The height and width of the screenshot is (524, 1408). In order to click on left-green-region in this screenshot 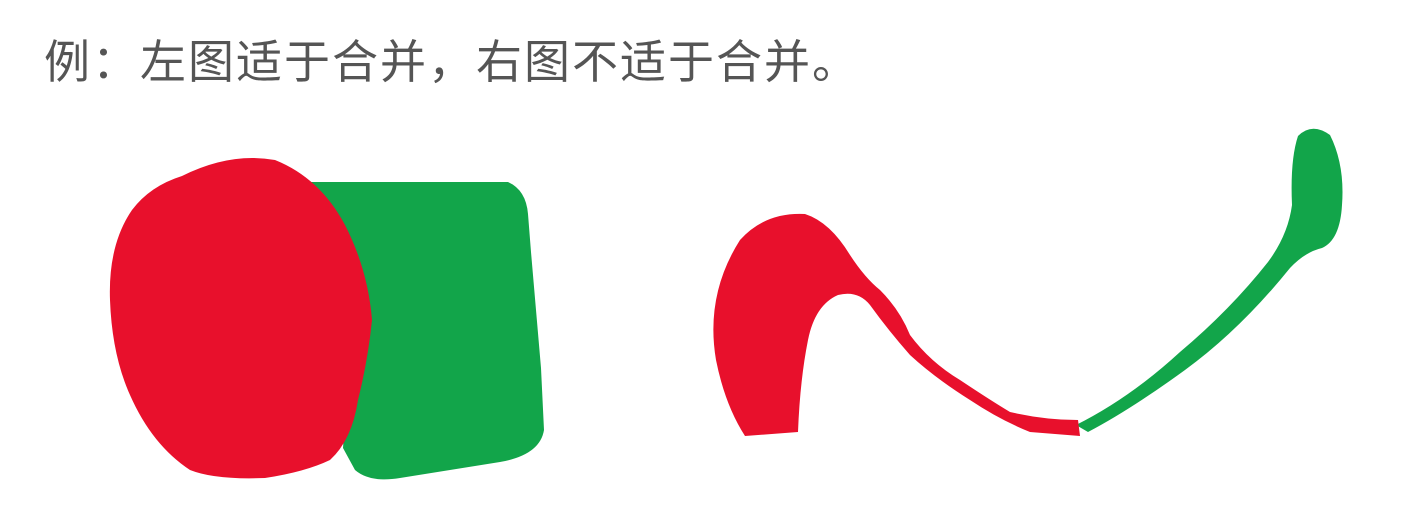, I will do `click(422, 331)`.